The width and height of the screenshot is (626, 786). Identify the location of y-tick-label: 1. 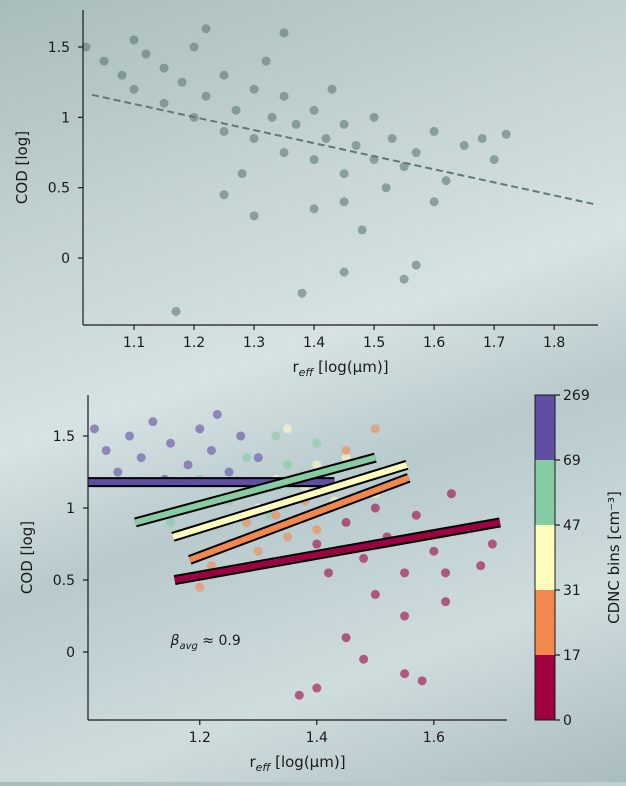
(65, 118).